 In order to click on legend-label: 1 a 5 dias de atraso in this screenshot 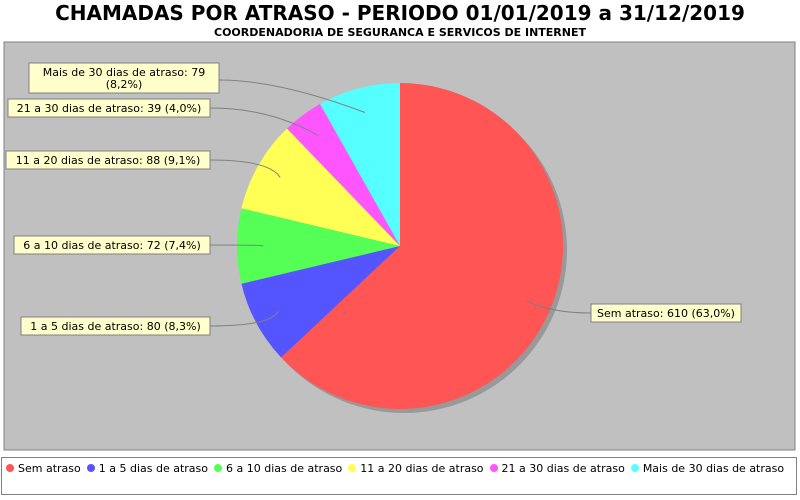, I will do `click(153, 468)`.